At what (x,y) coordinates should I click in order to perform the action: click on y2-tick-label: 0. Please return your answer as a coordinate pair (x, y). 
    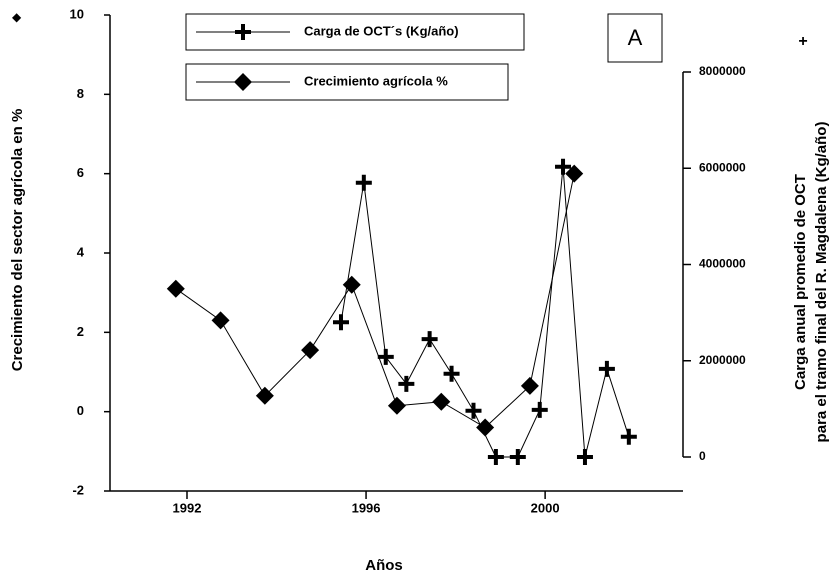
    Looking at the image, I should click on (702, 456).